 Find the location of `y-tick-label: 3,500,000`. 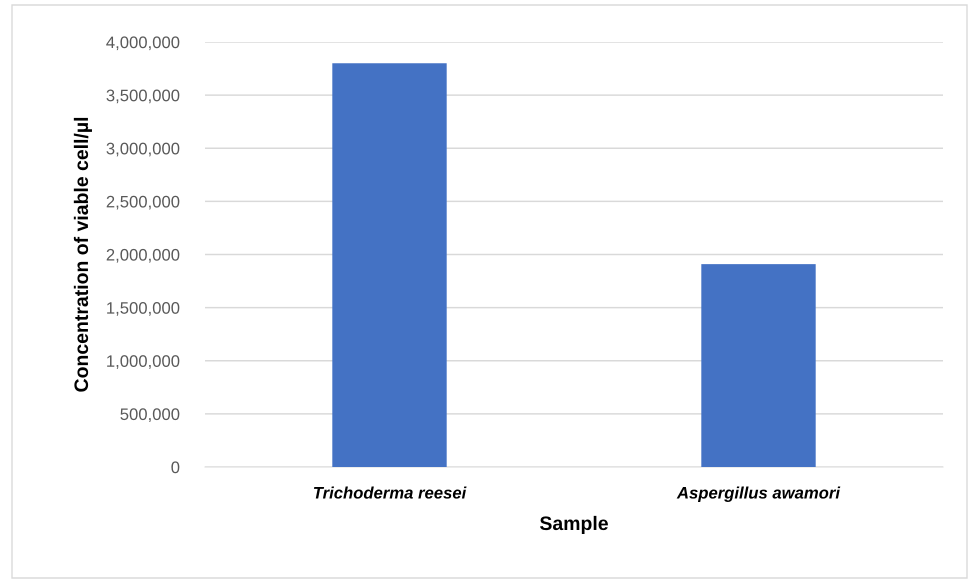

y-tick-label: 3,500,000 is located at coordinates (143, 97).